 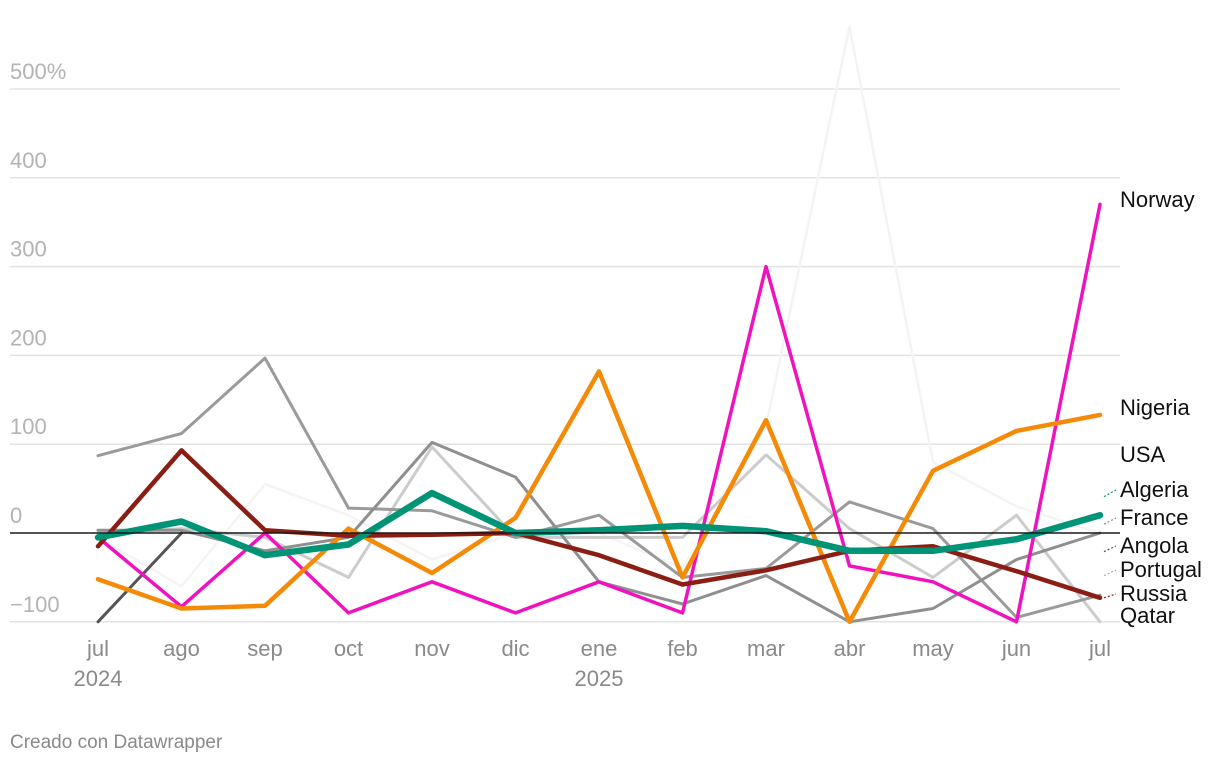 I want to click on series-end-label-algeria: Algeria, so click(x=1154, y=489).